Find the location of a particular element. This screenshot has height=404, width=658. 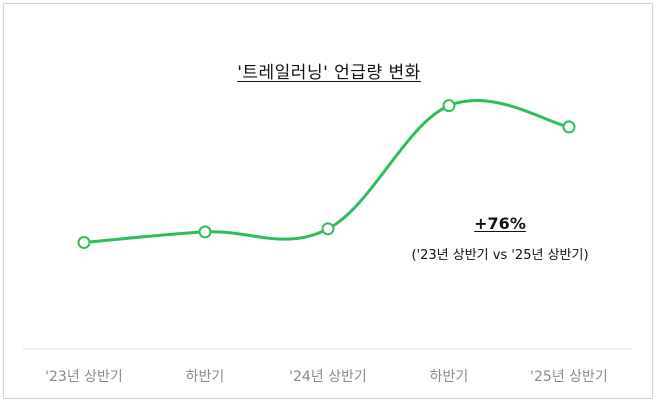

annotation-value-text: +76% is located at coordinates (500, 223).